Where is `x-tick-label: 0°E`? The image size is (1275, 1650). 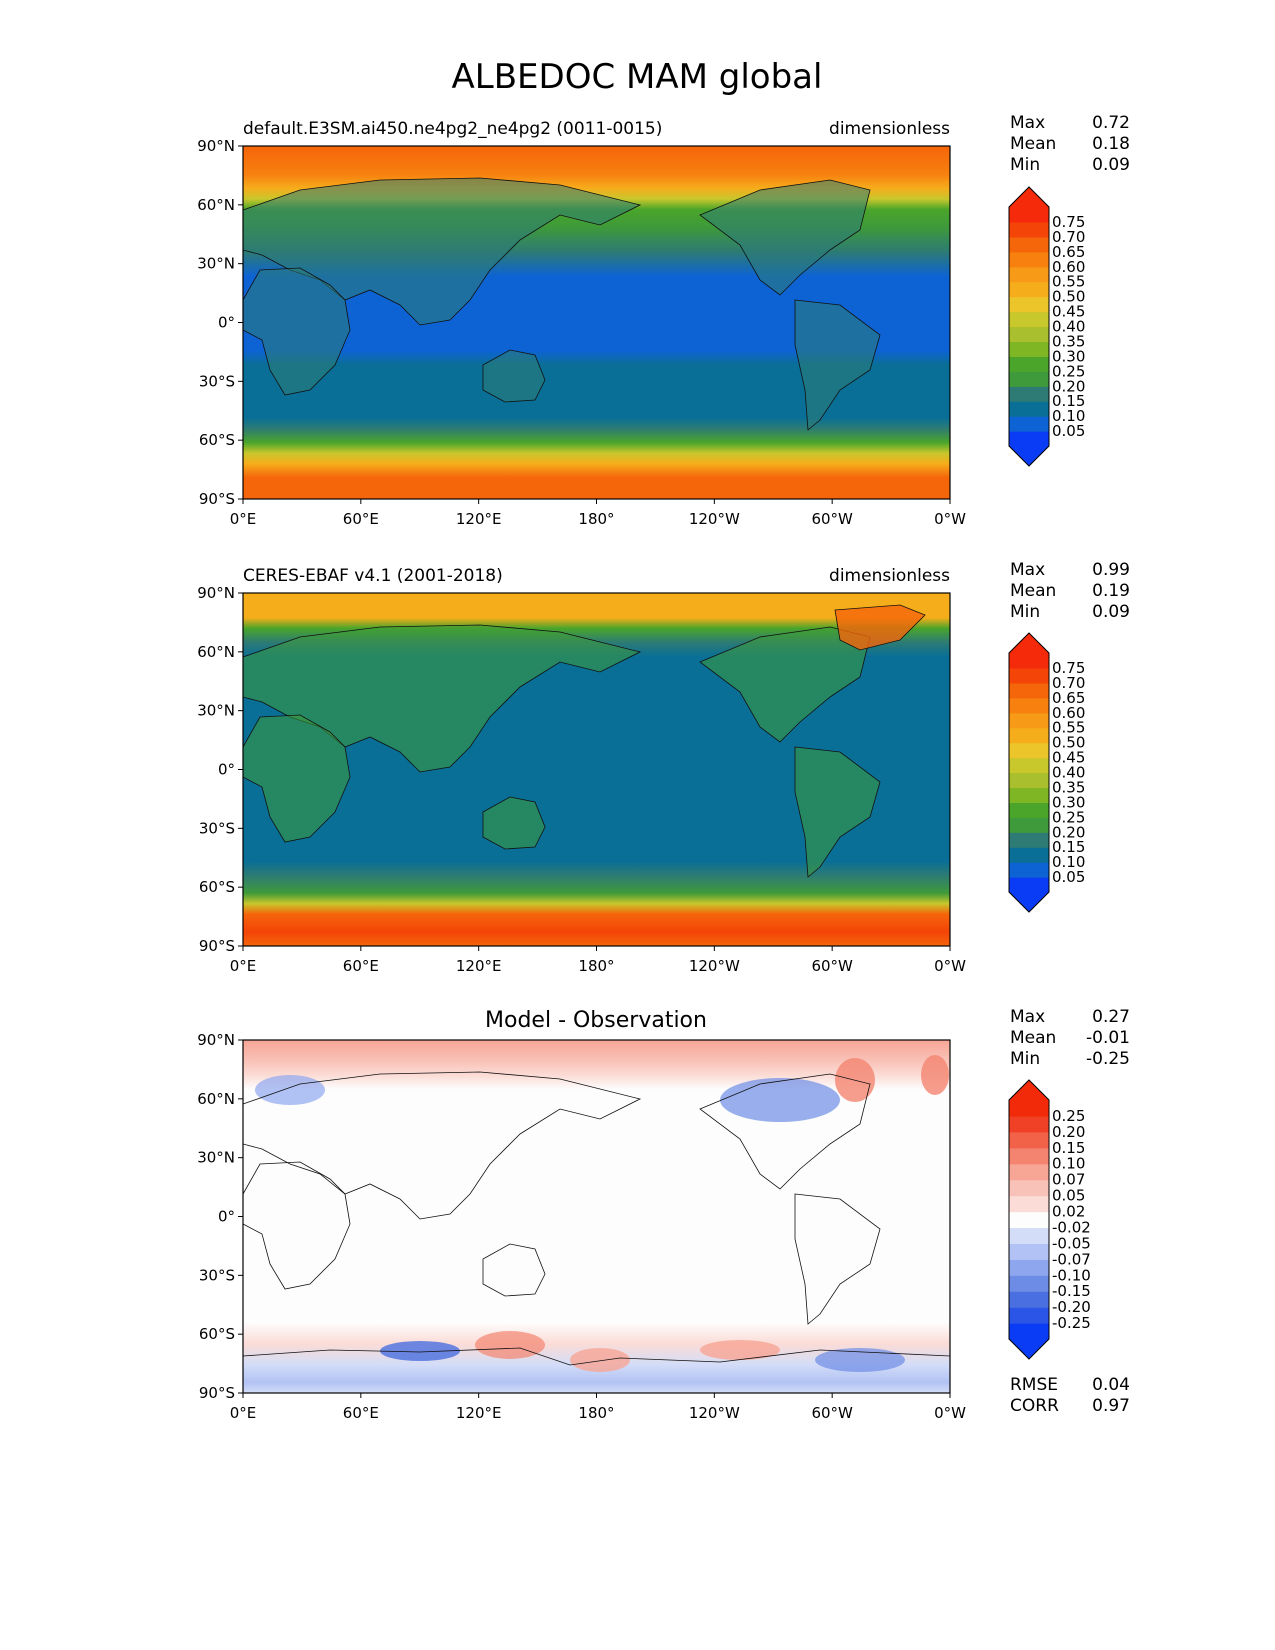
x-tick-label: 0°E is located at coordinates (243, 1413).